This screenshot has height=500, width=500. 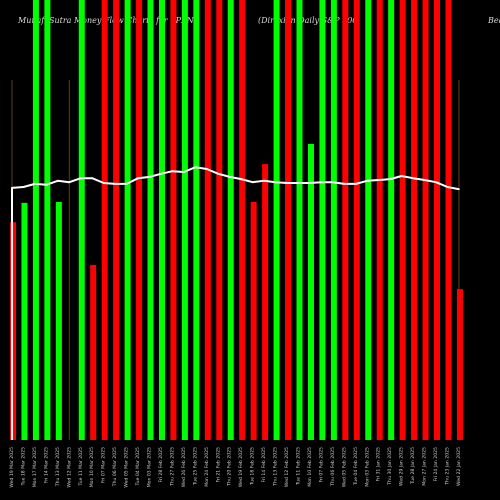 I want to click on x-tick-label-21: Tue 18 Feb 2025, so click(x=253, y=466).